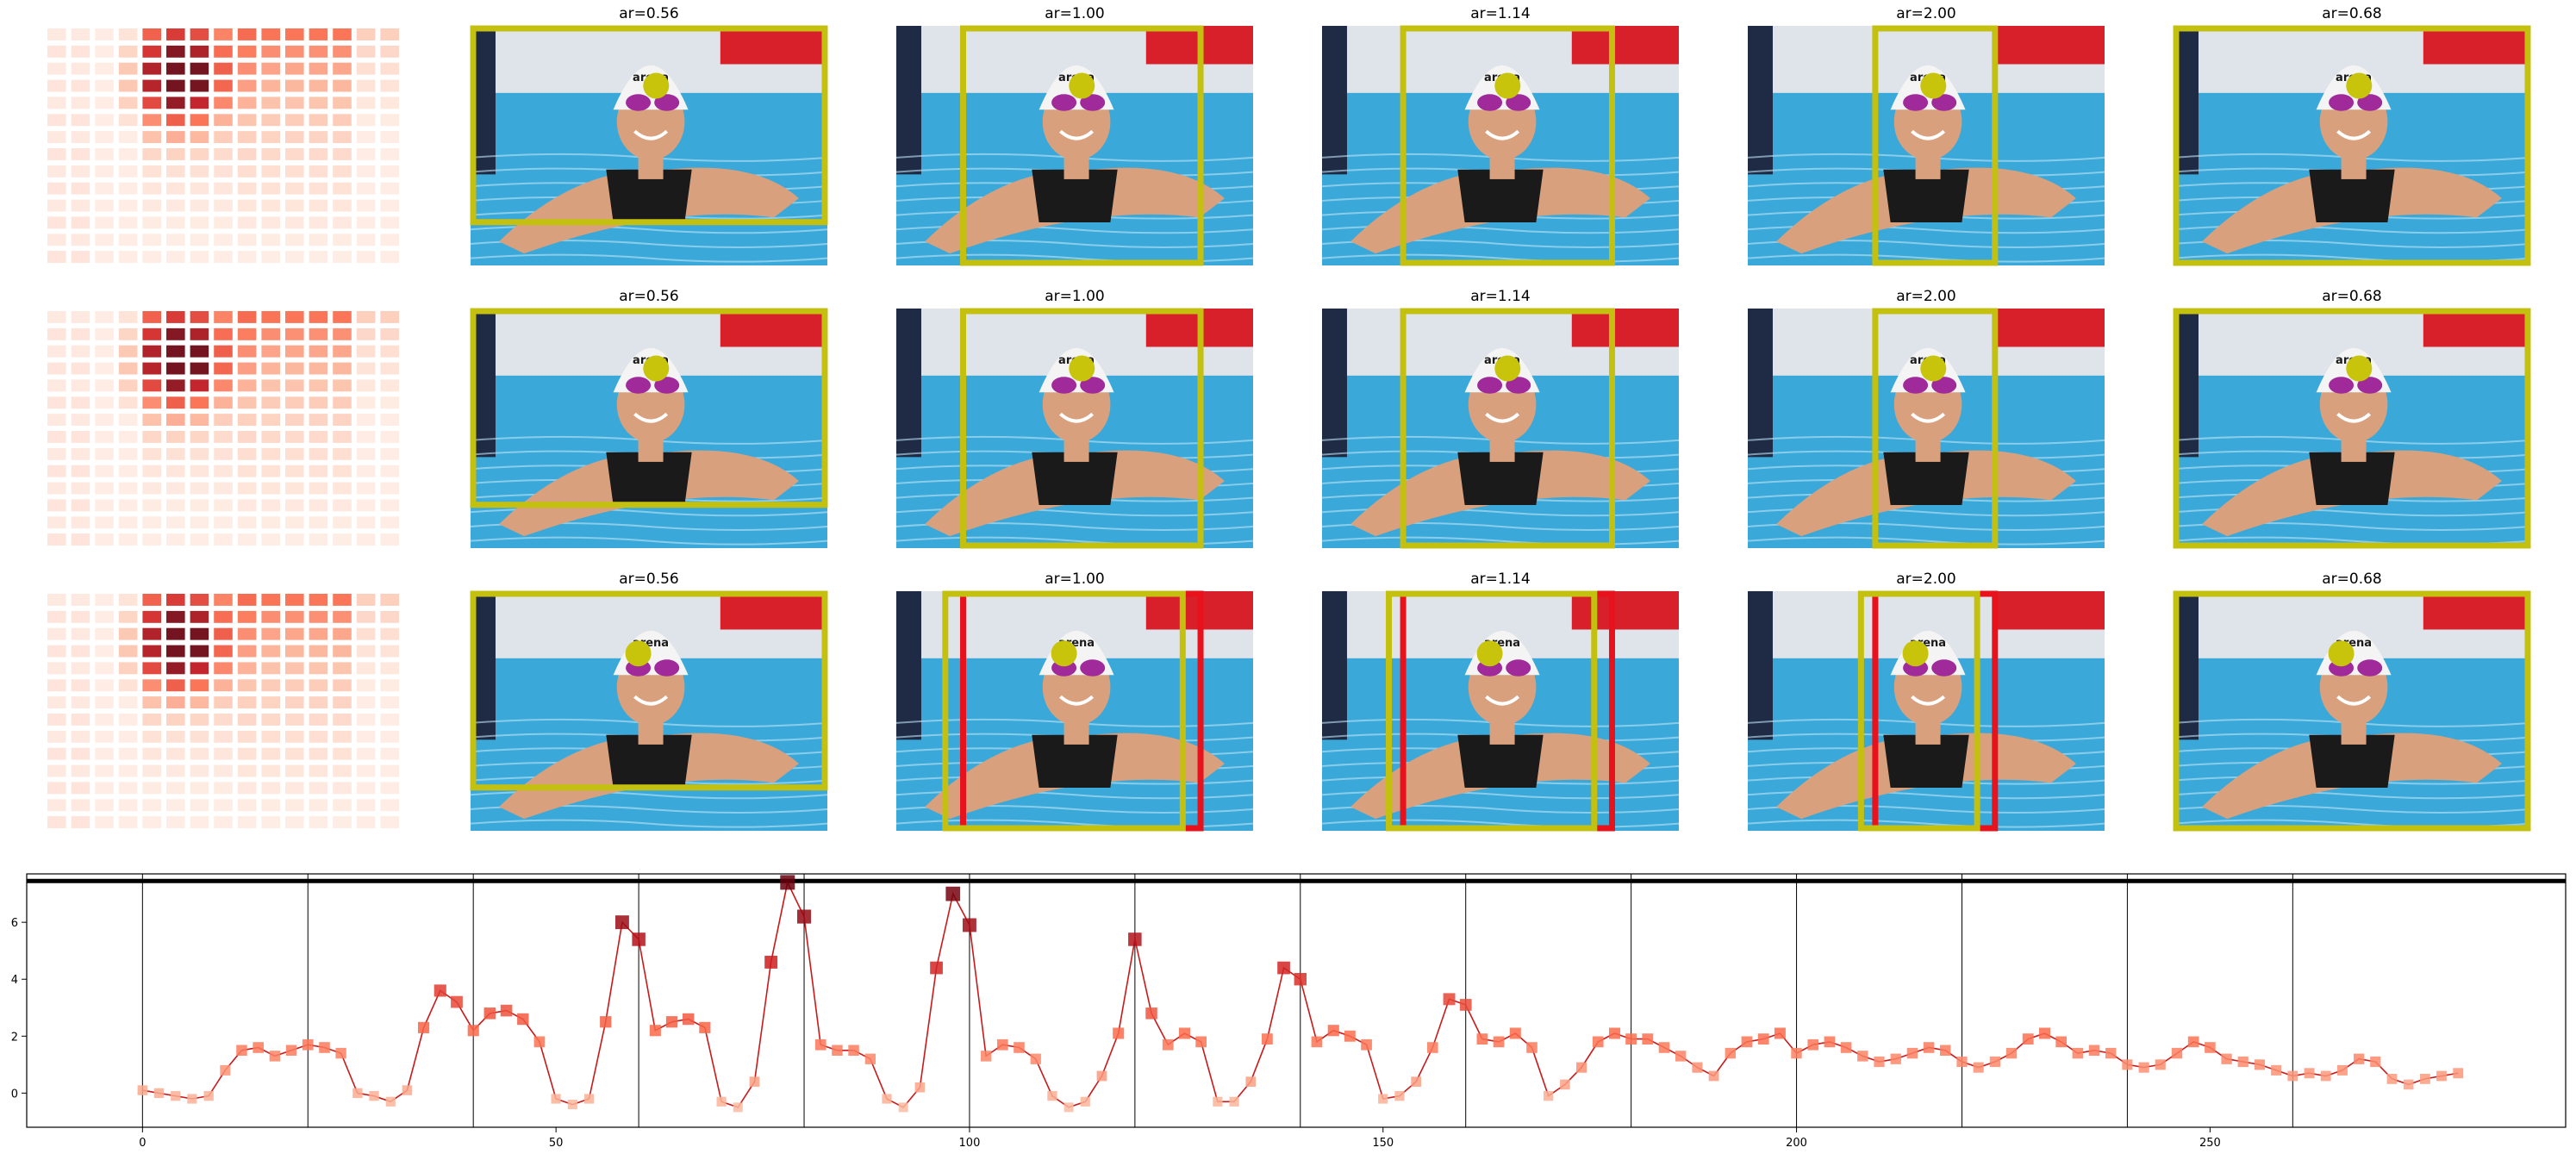 This screenshot has height=1160, width=2576. I want to click on goggle-left, so click(2342, 386).